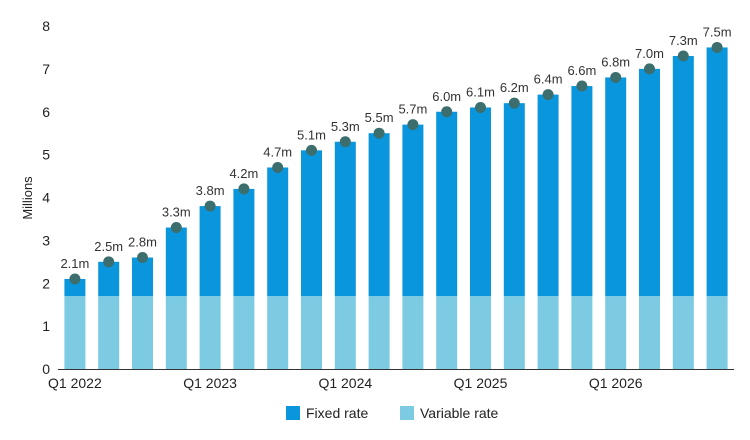 This screenshot has height=440, width=750. I want to click on total-data-label: 5.5m, so click(379, 117).